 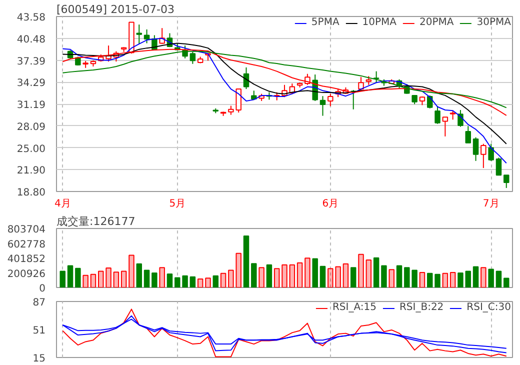 What do you see at coordinates (330, 204) in the screenshot?
I see `x-tick-label: 6月` at bounding box center [330, 204].